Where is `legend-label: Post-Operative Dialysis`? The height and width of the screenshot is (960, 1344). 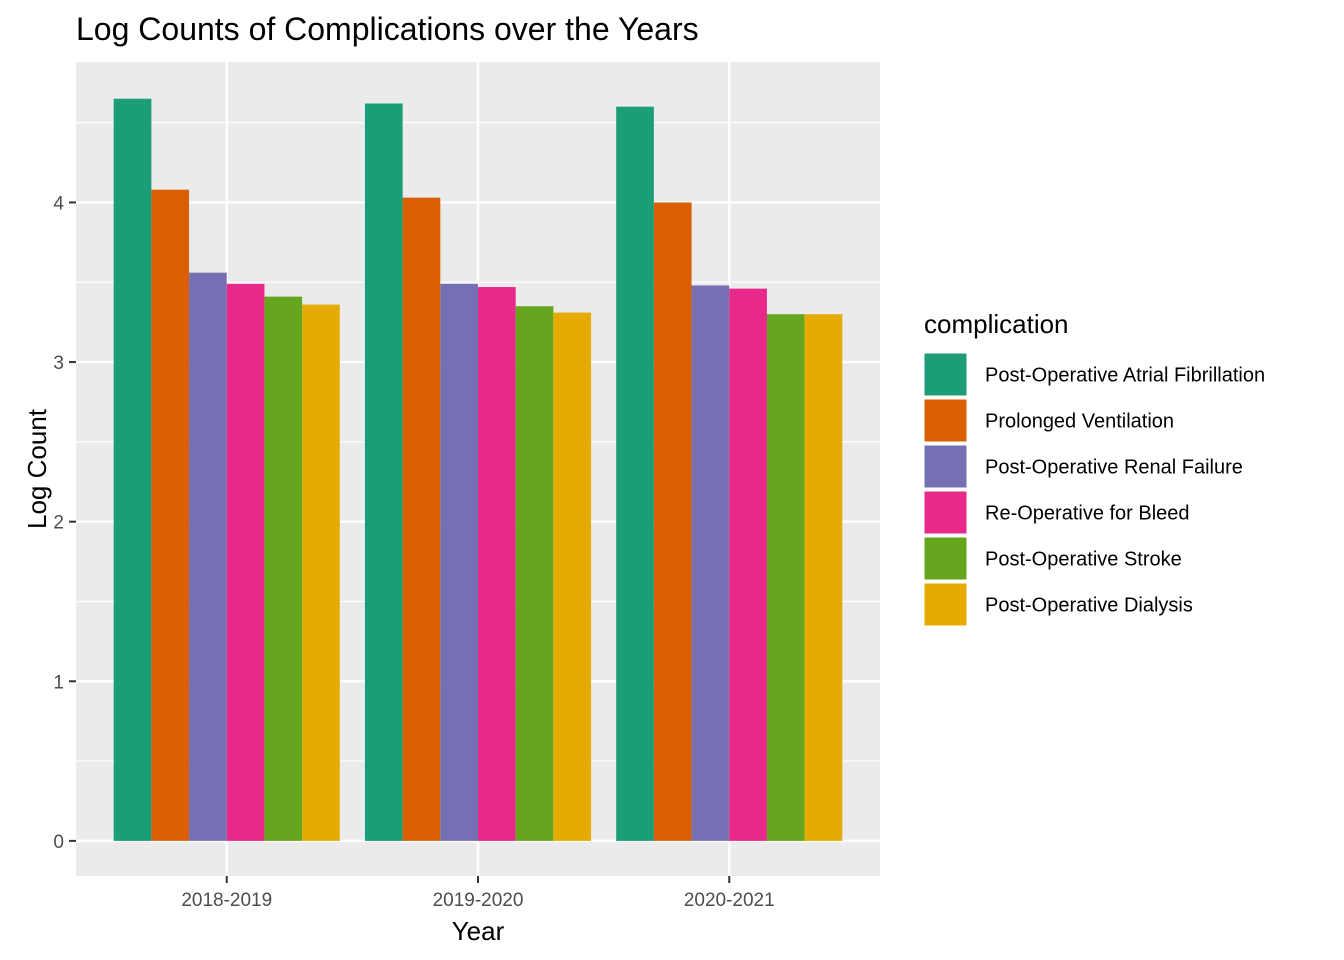 legend-label: Post-Operative Dialysis is located at coordinates (1089, 606).